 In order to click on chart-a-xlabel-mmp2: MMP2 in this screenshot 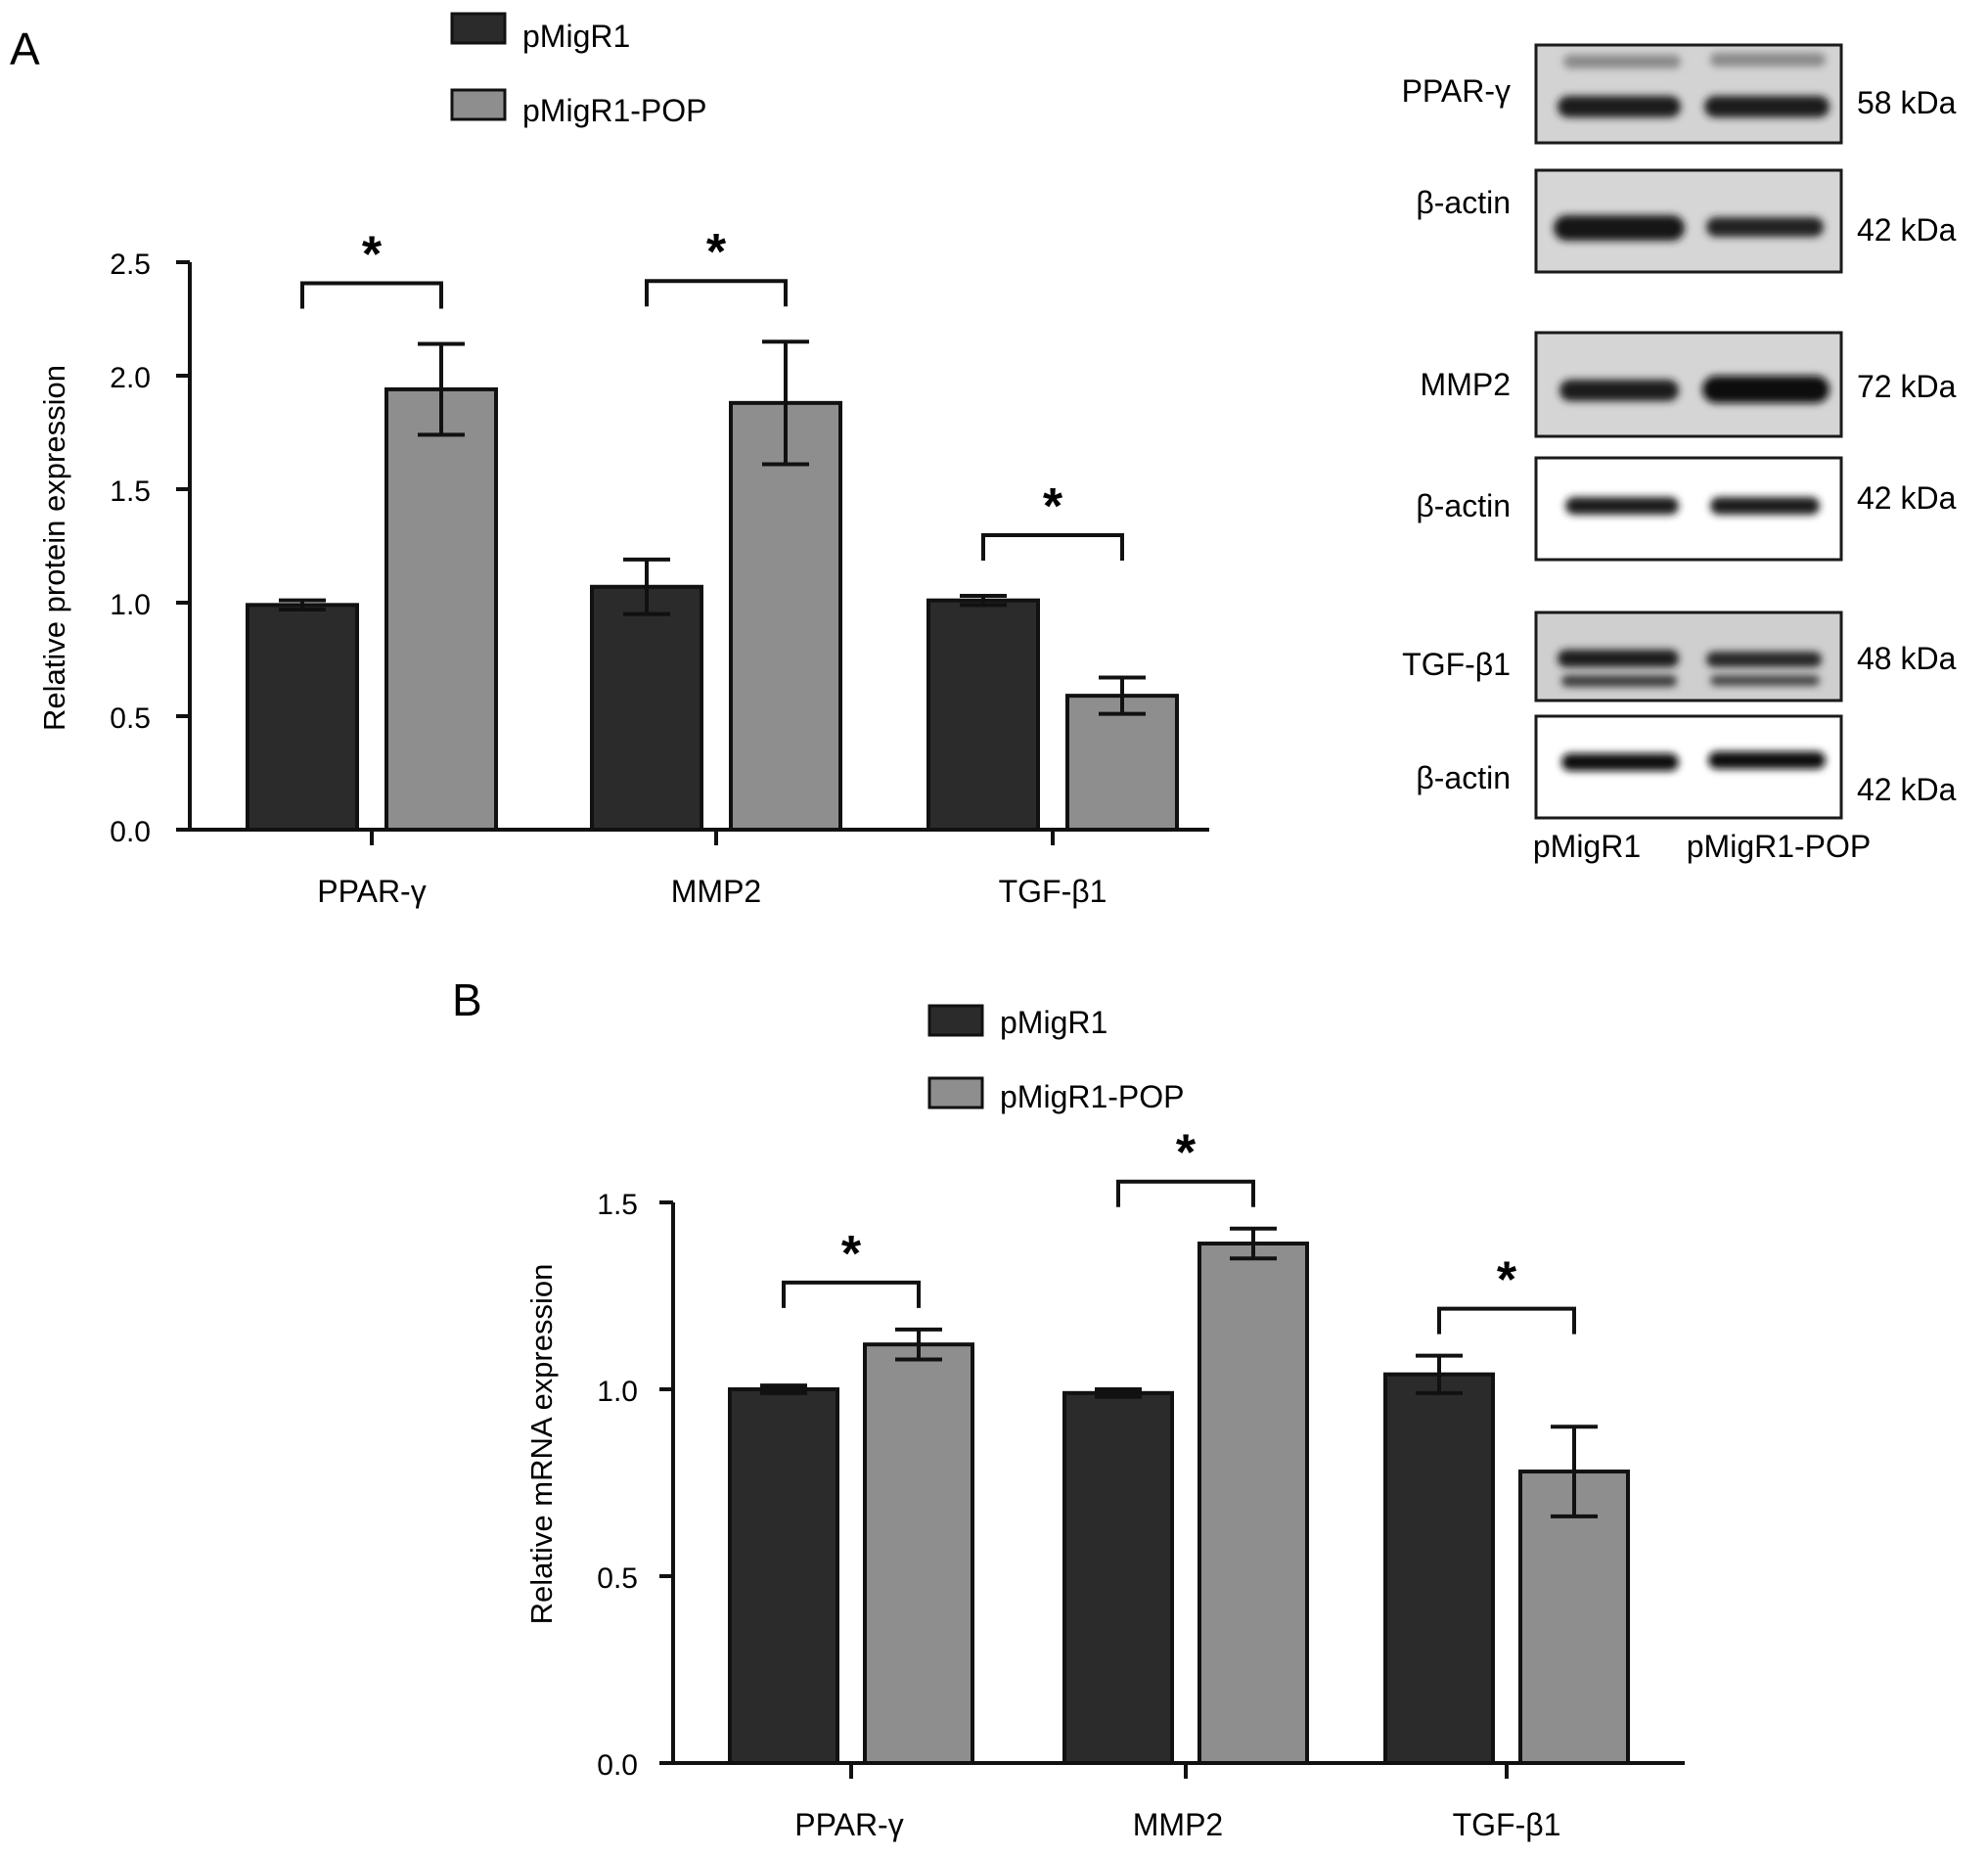, I will do `click(716, 891)`.